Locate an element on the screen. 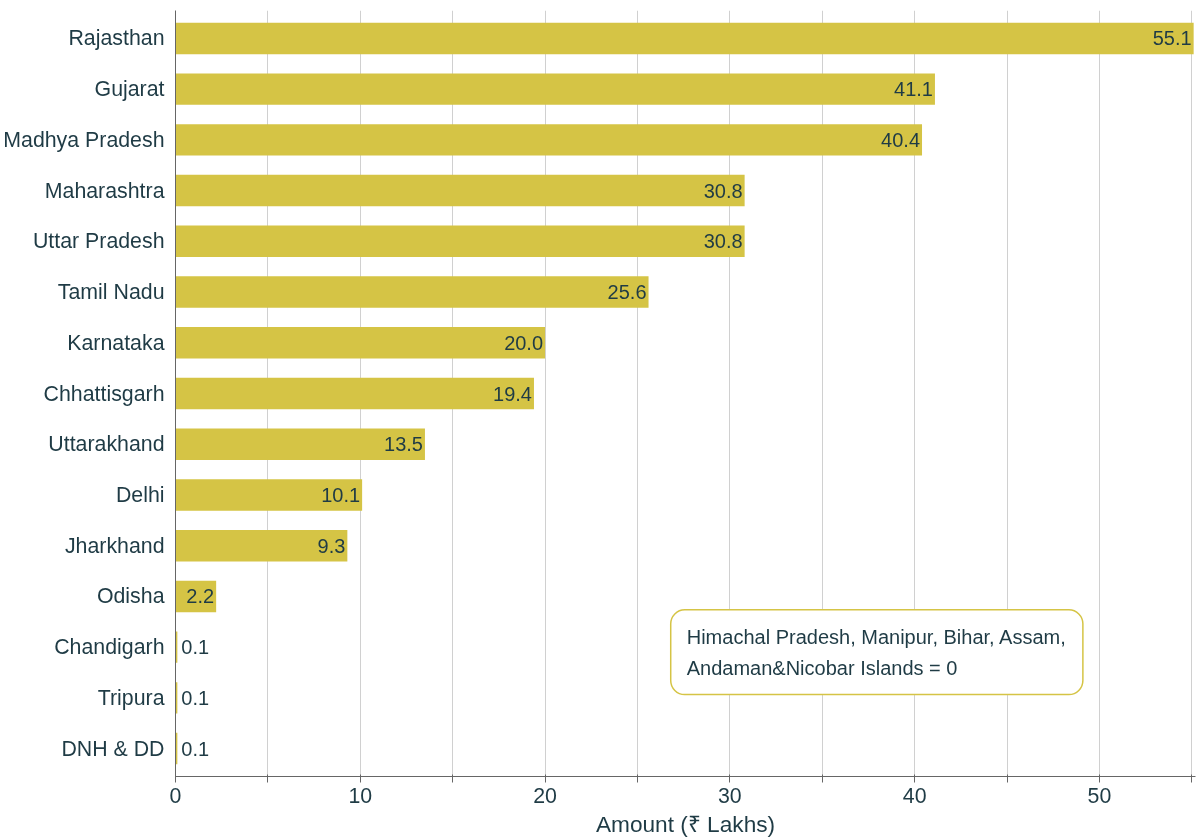  annotation: Himachal Pradesh, Manipur, Bihar, Assam, Andaman&Nicobar Islands = 0 is located at coordinates (876, 652).